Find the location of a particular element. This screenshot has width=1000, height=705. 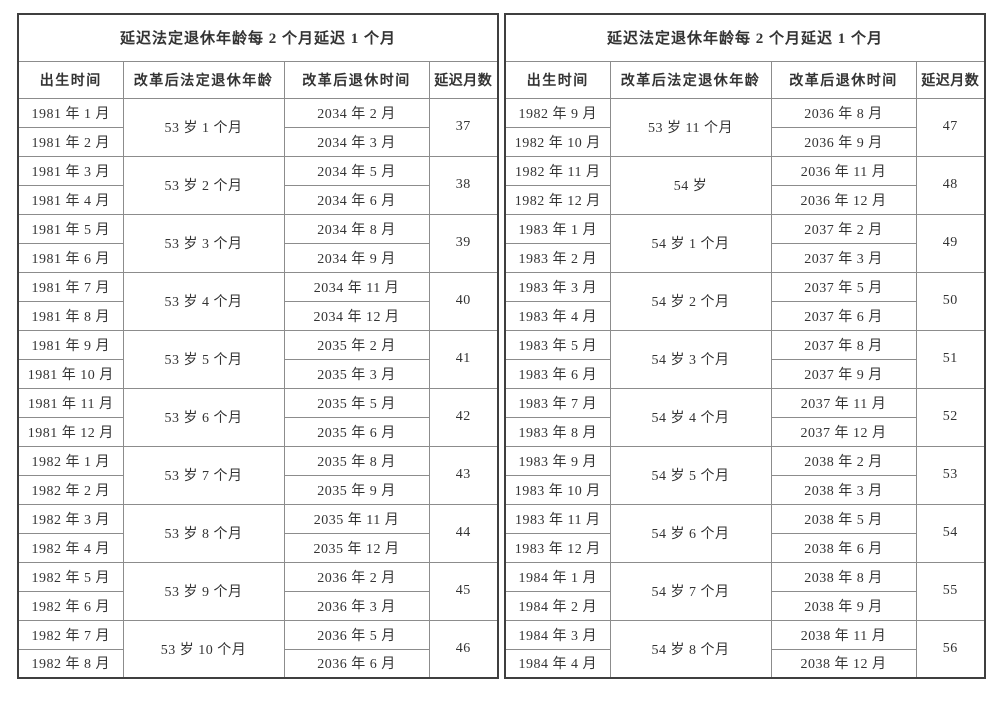

retire-time-cell: 2037 年 9 月 is located at coordinates (843, 373).